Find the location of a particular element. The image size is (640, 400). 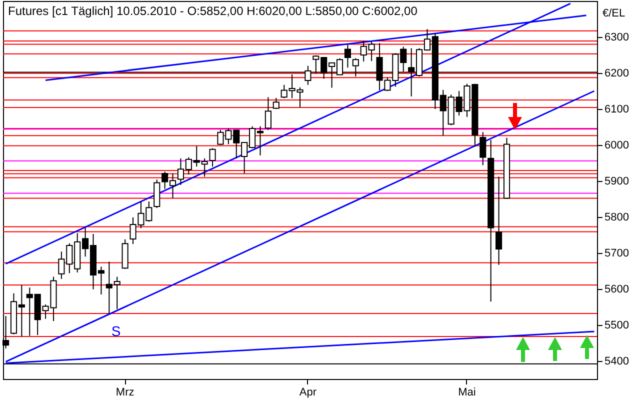

y-tick-label: 6100 is located at coordinates (616, 110).